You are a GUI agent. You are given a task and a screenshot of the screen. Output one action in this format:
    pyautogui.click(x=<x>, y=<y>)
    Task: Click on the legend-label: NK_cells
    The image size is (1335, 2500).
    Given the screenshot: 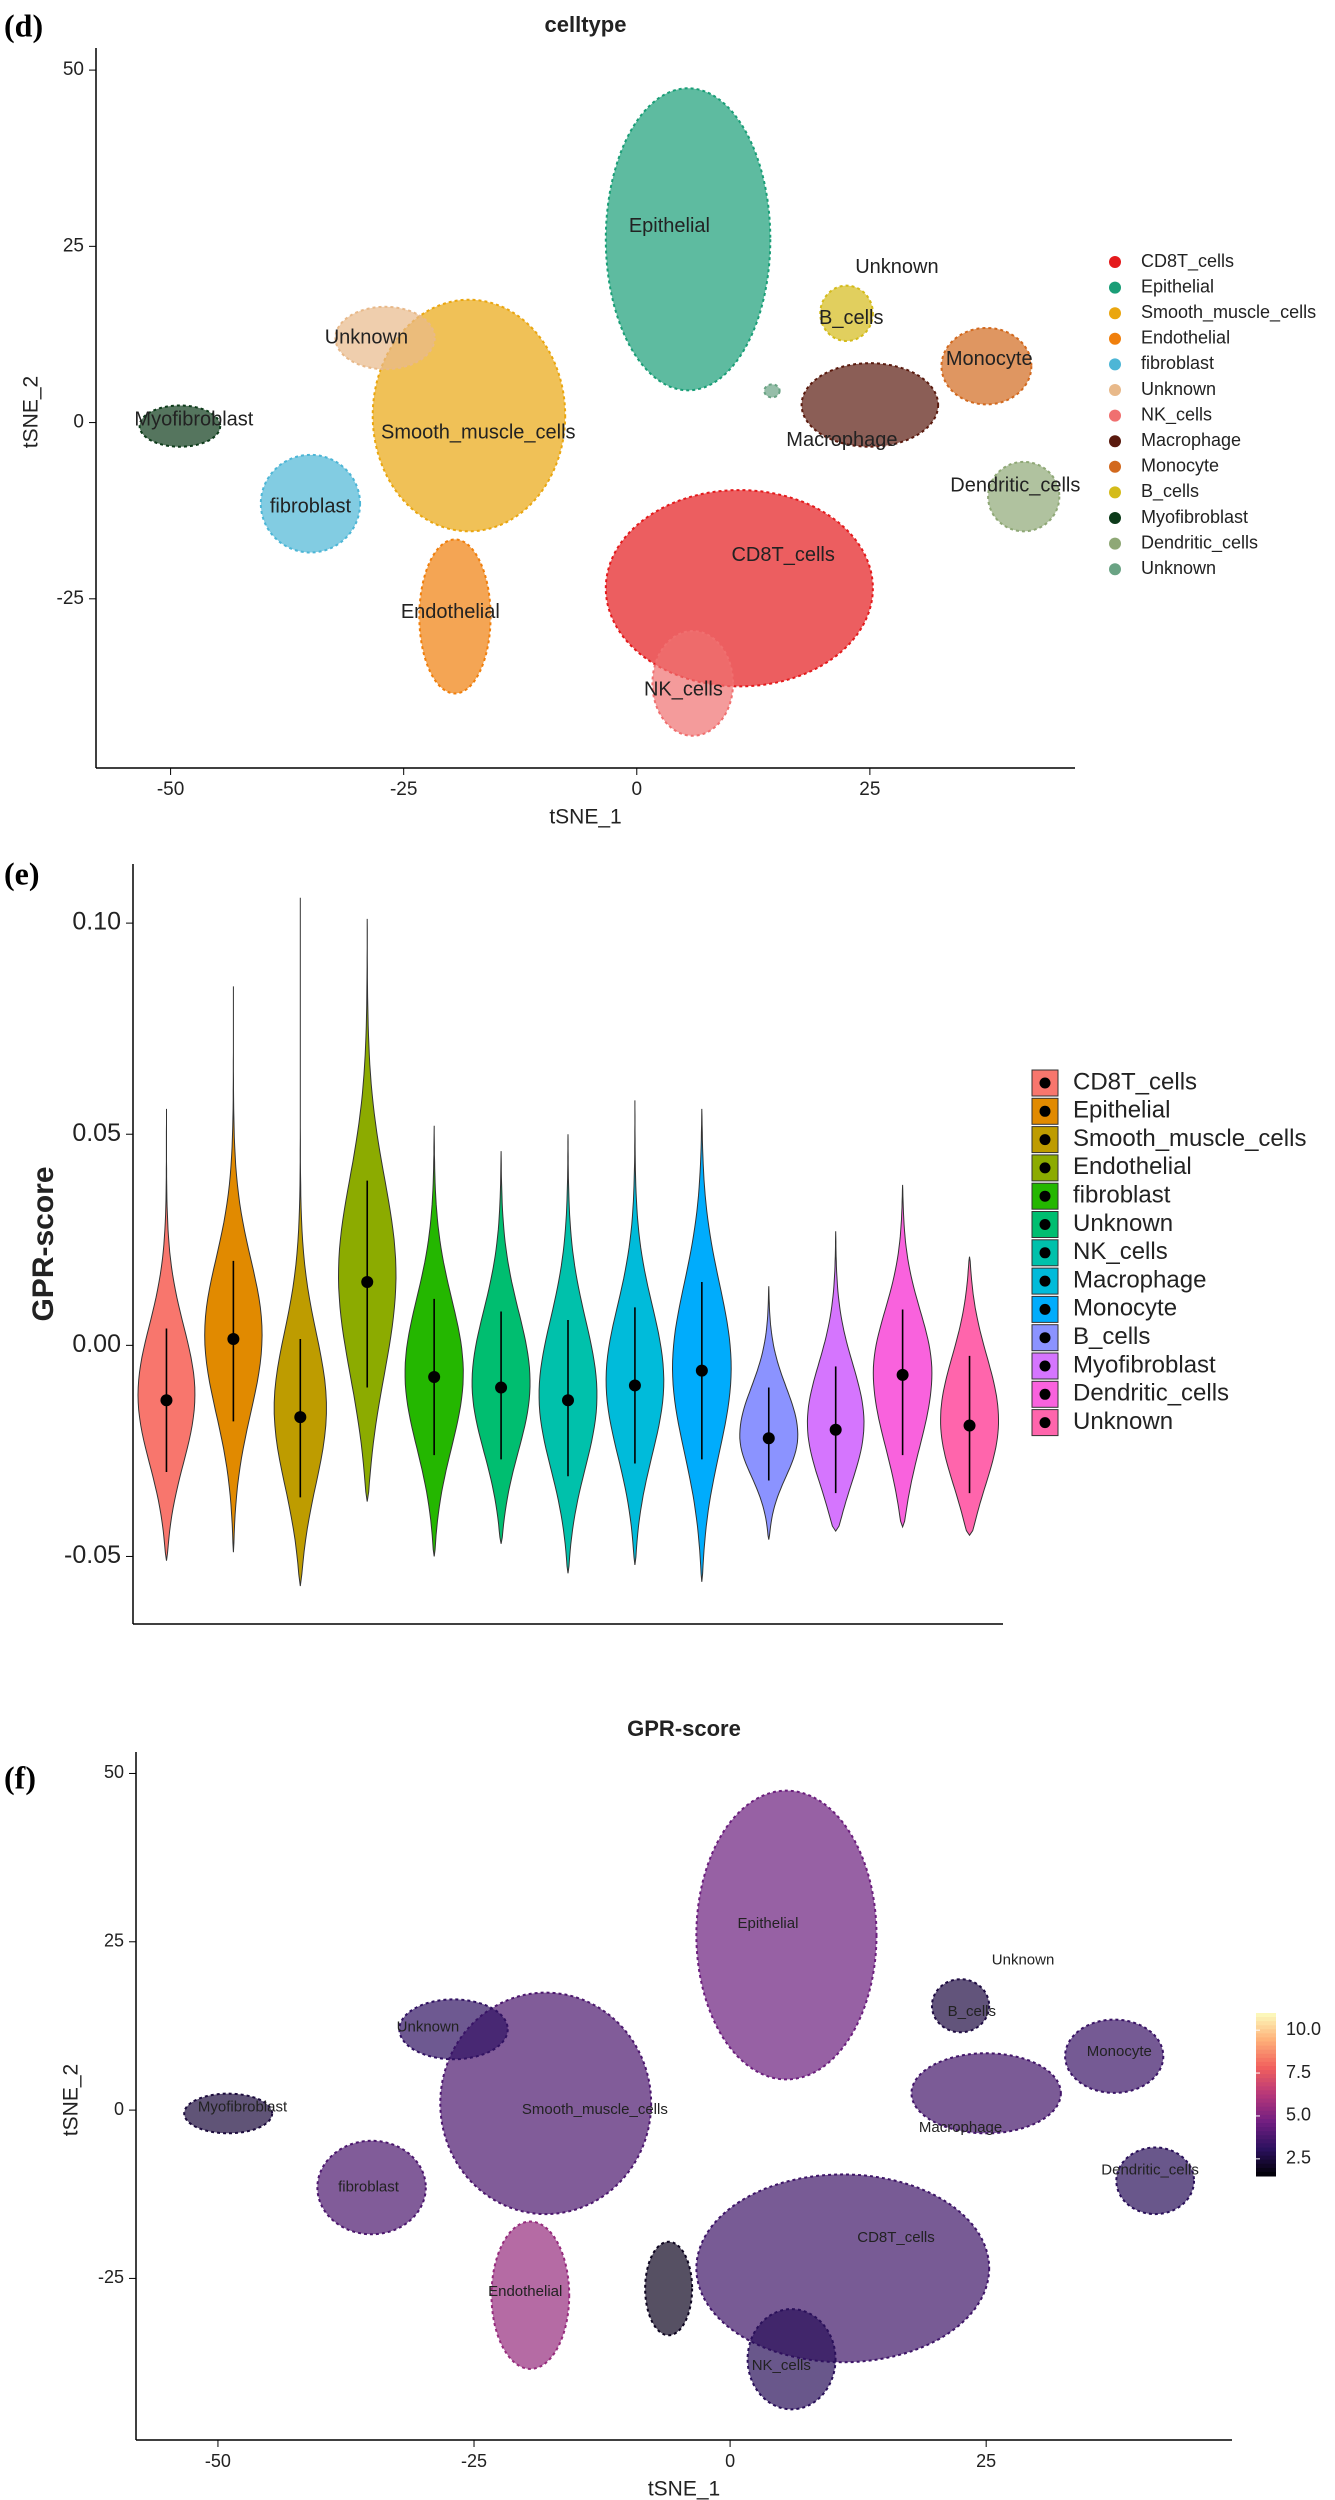 What is the action you would take?
    pyautogui.click(x=1176, y=414)
    